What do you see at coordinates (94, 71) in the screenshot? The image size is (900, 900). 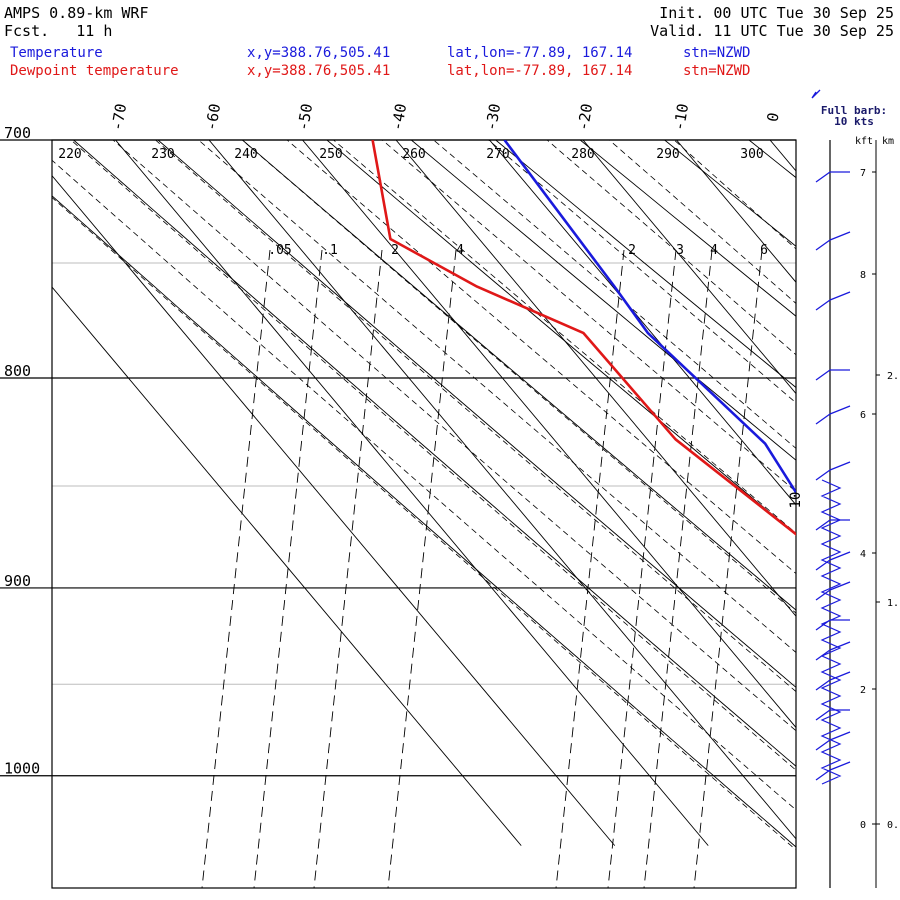 I see `dewpoint-legend-label: Dewpoint temperature` at bounding box center [94, 71].